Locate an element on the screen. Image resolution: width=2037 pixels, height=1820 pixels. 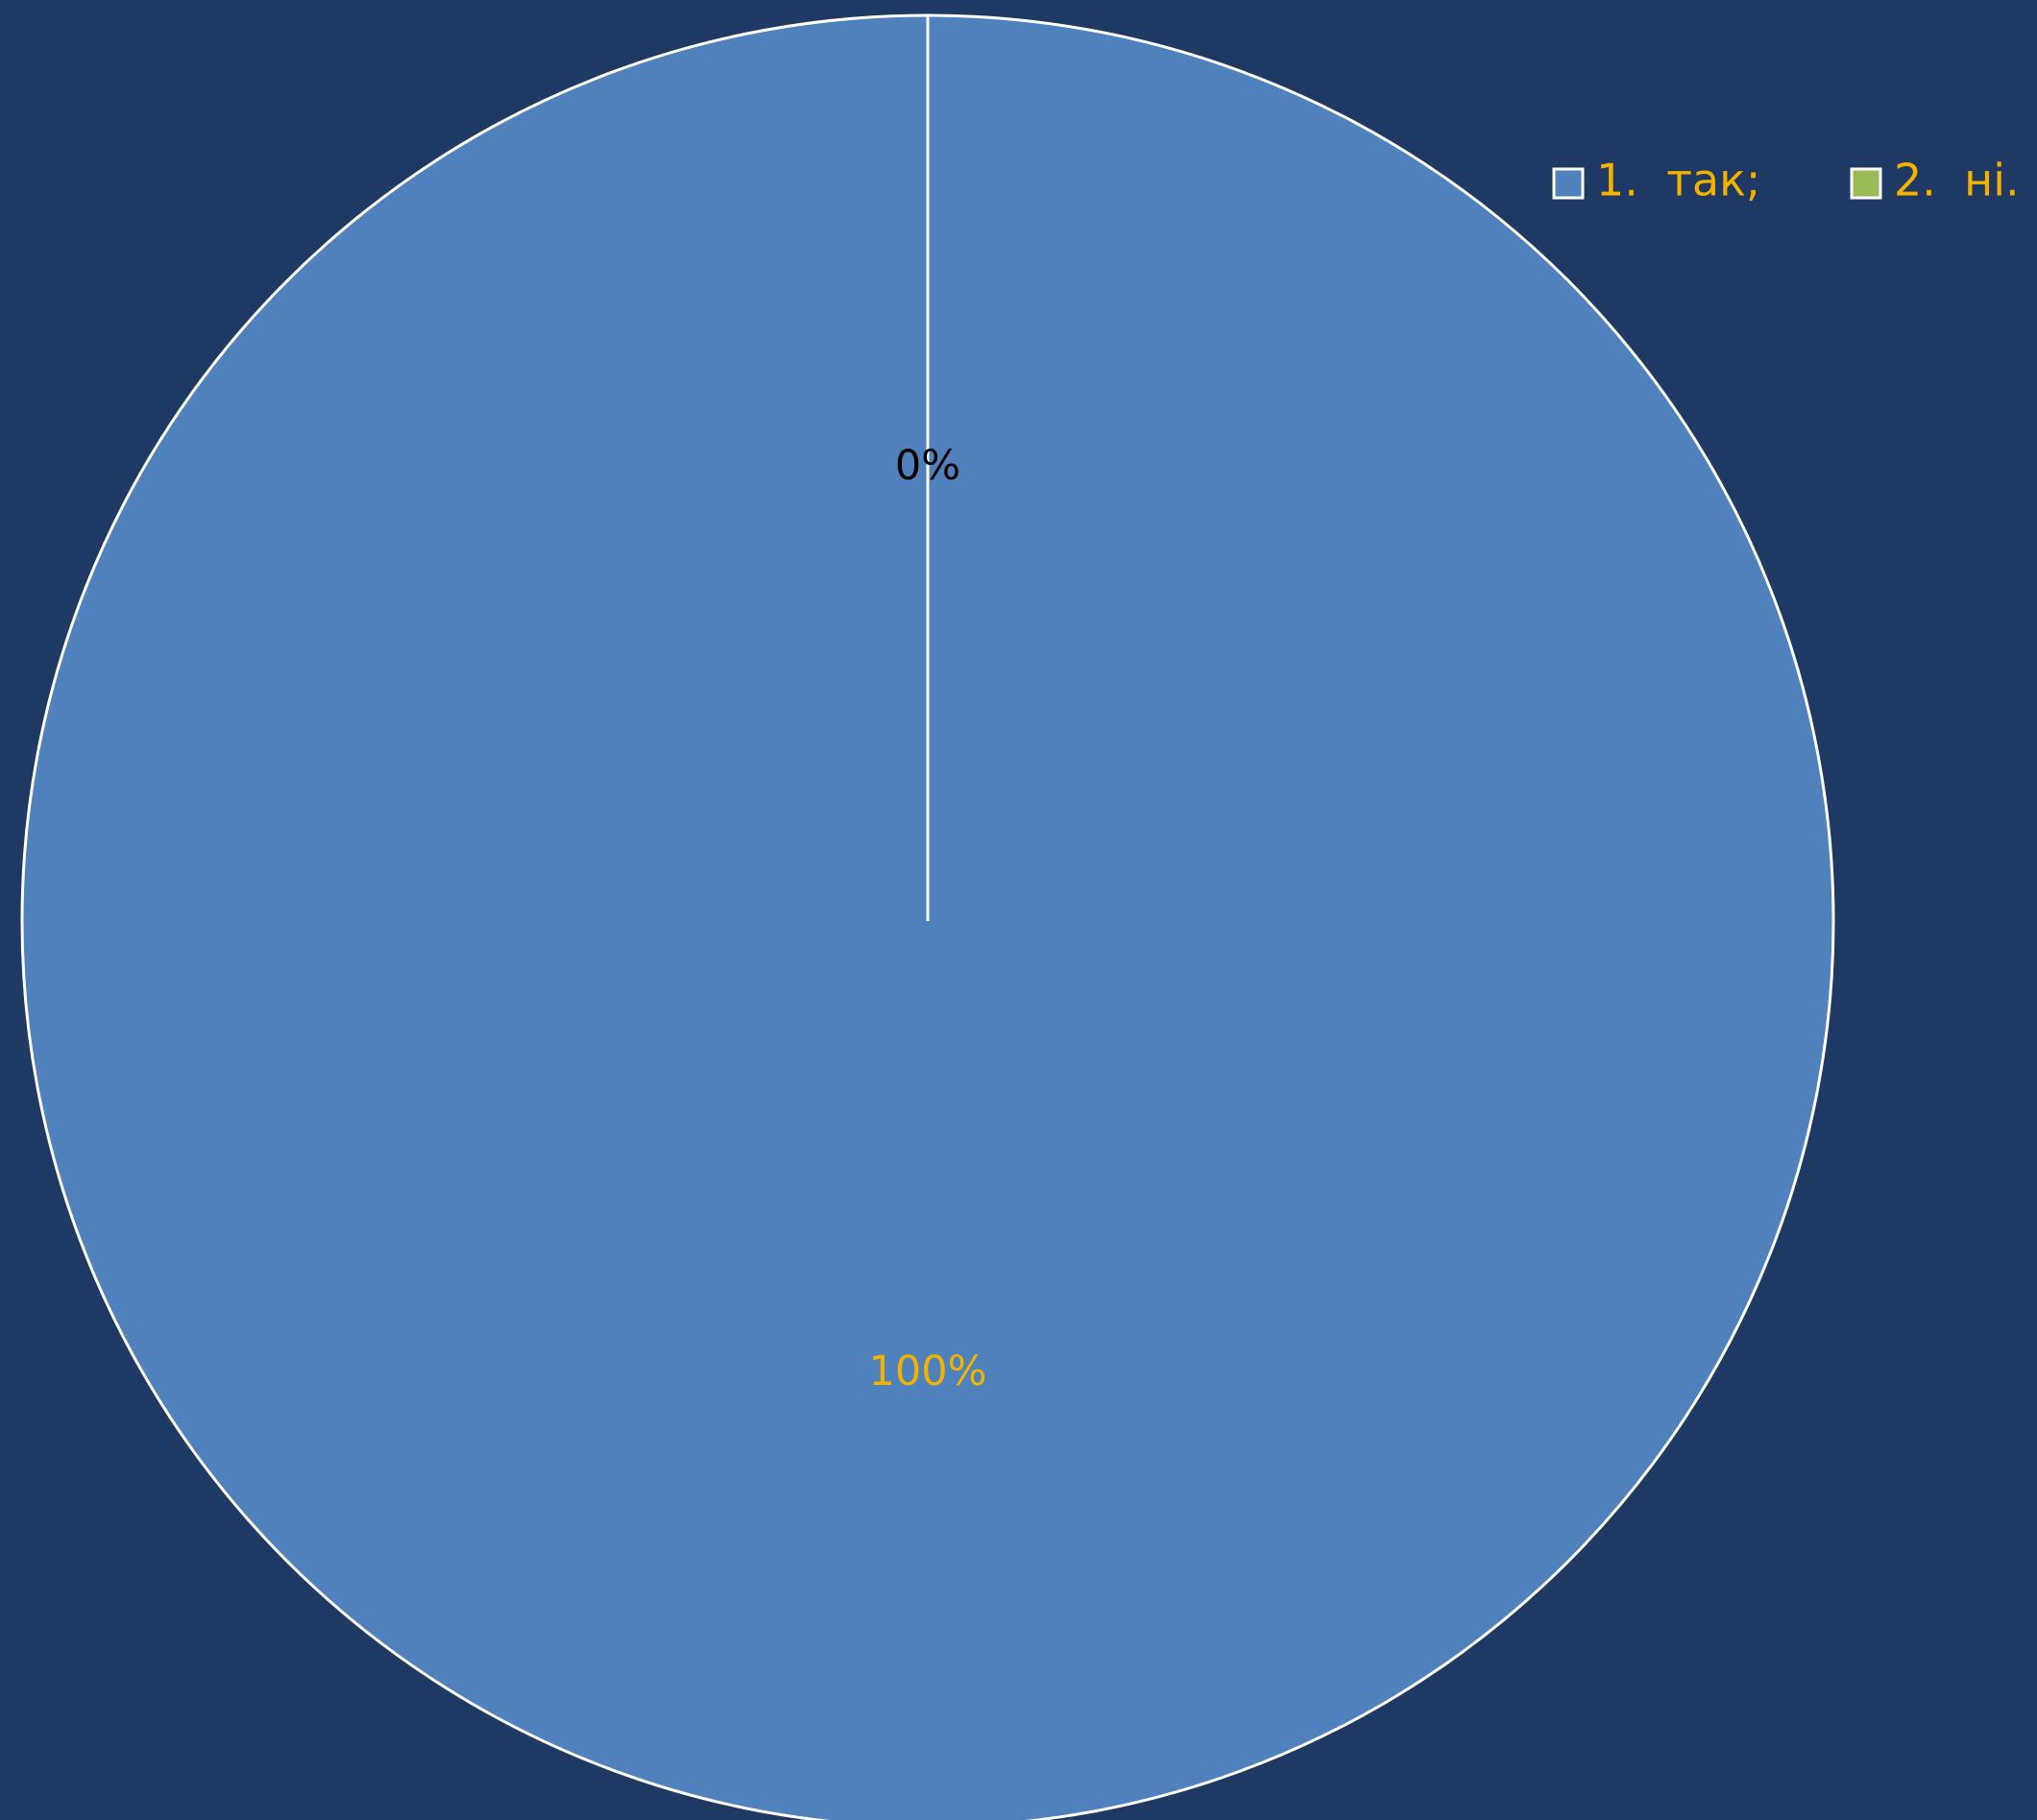
legend-text: 2. ні. is located at coordinates (1957, 181).